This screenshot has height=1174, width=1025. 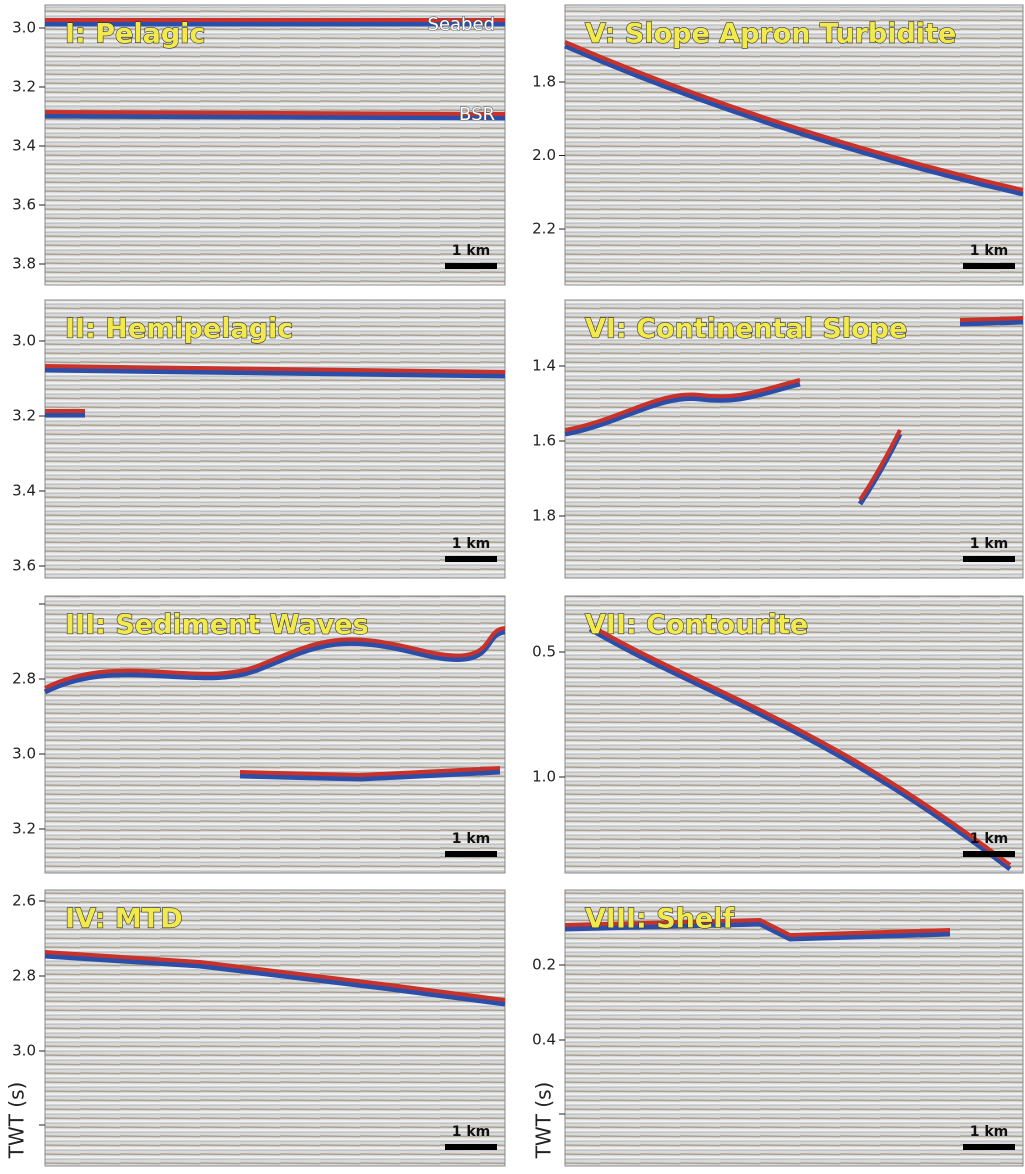 I want to click on seismic-panel: IV: MTD 2.6 2.8 3.0 1 km, so click(x=259, y=1028).